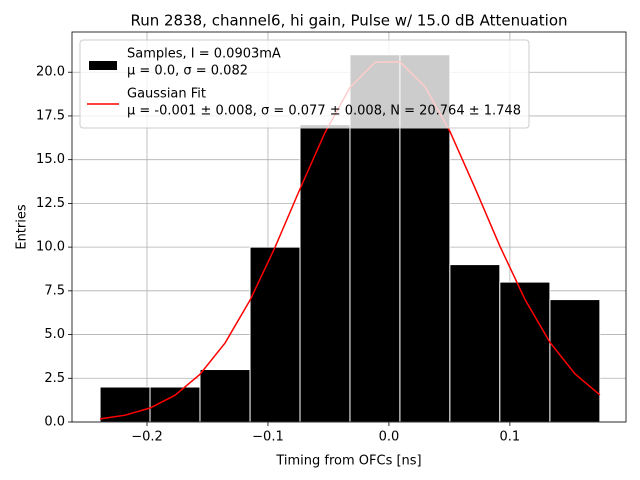 The width and height of the screenshot is (640, 480). I want to click on y-tick-label: 20.0, so click(50, 72).